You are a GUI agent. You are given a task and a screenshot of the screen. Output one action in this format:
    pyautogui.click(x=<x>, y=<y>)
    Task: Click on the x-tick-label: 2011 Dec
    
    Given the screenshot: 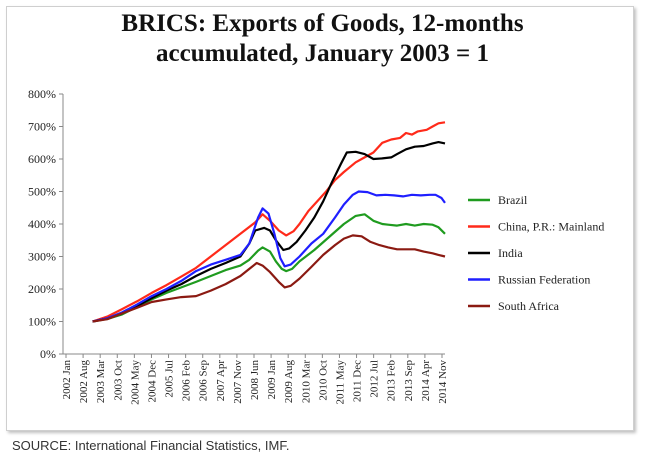 What is the action you would take?
    pyautogui.click(x=358, y=381)
    